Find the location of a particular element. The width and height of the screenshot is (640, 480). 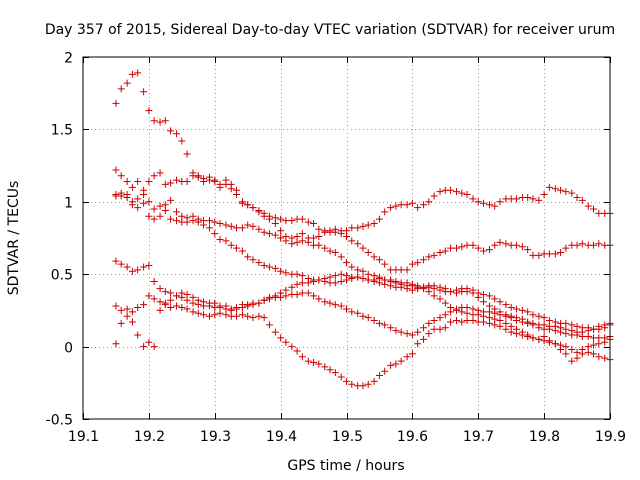

y-tick-label: 2 is located at coordinates (68, 59).